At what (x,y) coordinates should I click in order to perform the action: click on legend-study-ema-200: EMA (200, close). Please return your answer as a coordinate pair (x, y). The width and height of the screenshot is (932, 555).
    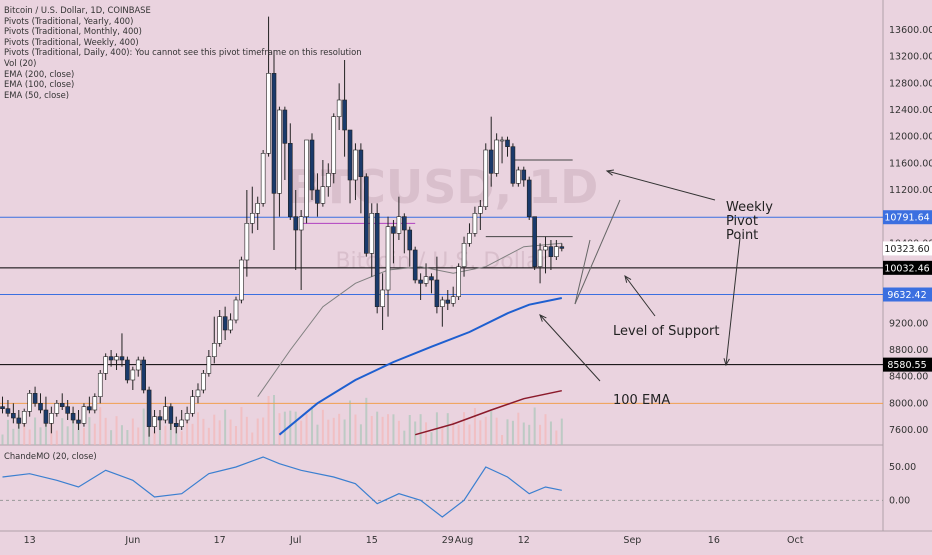
    Looking at the image, I should click on (39, 73).